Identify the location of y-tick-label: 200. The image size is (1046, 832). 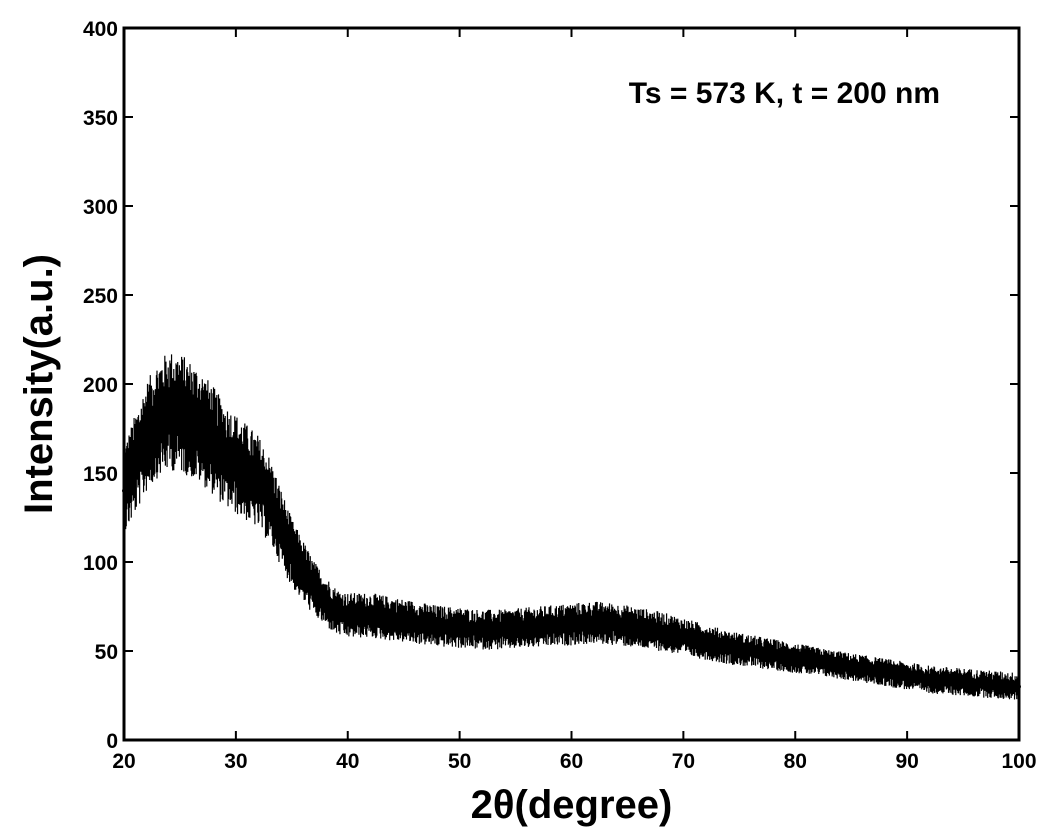
(100, 385).